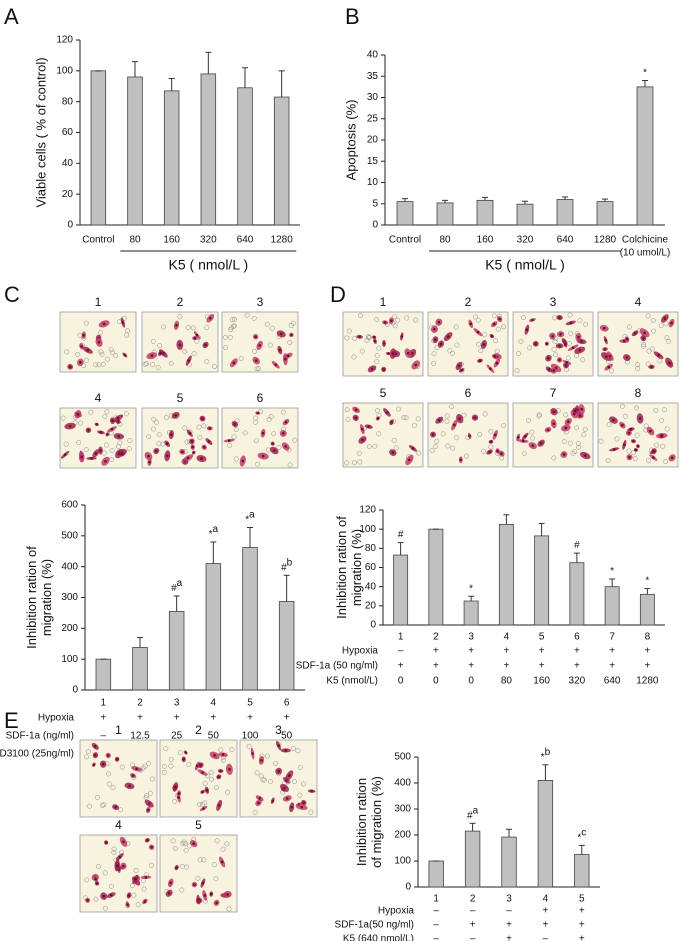 The height and width of the screenshot is (941, 683). I want to click on condition-label: Hypoxia, so click(56, 718).